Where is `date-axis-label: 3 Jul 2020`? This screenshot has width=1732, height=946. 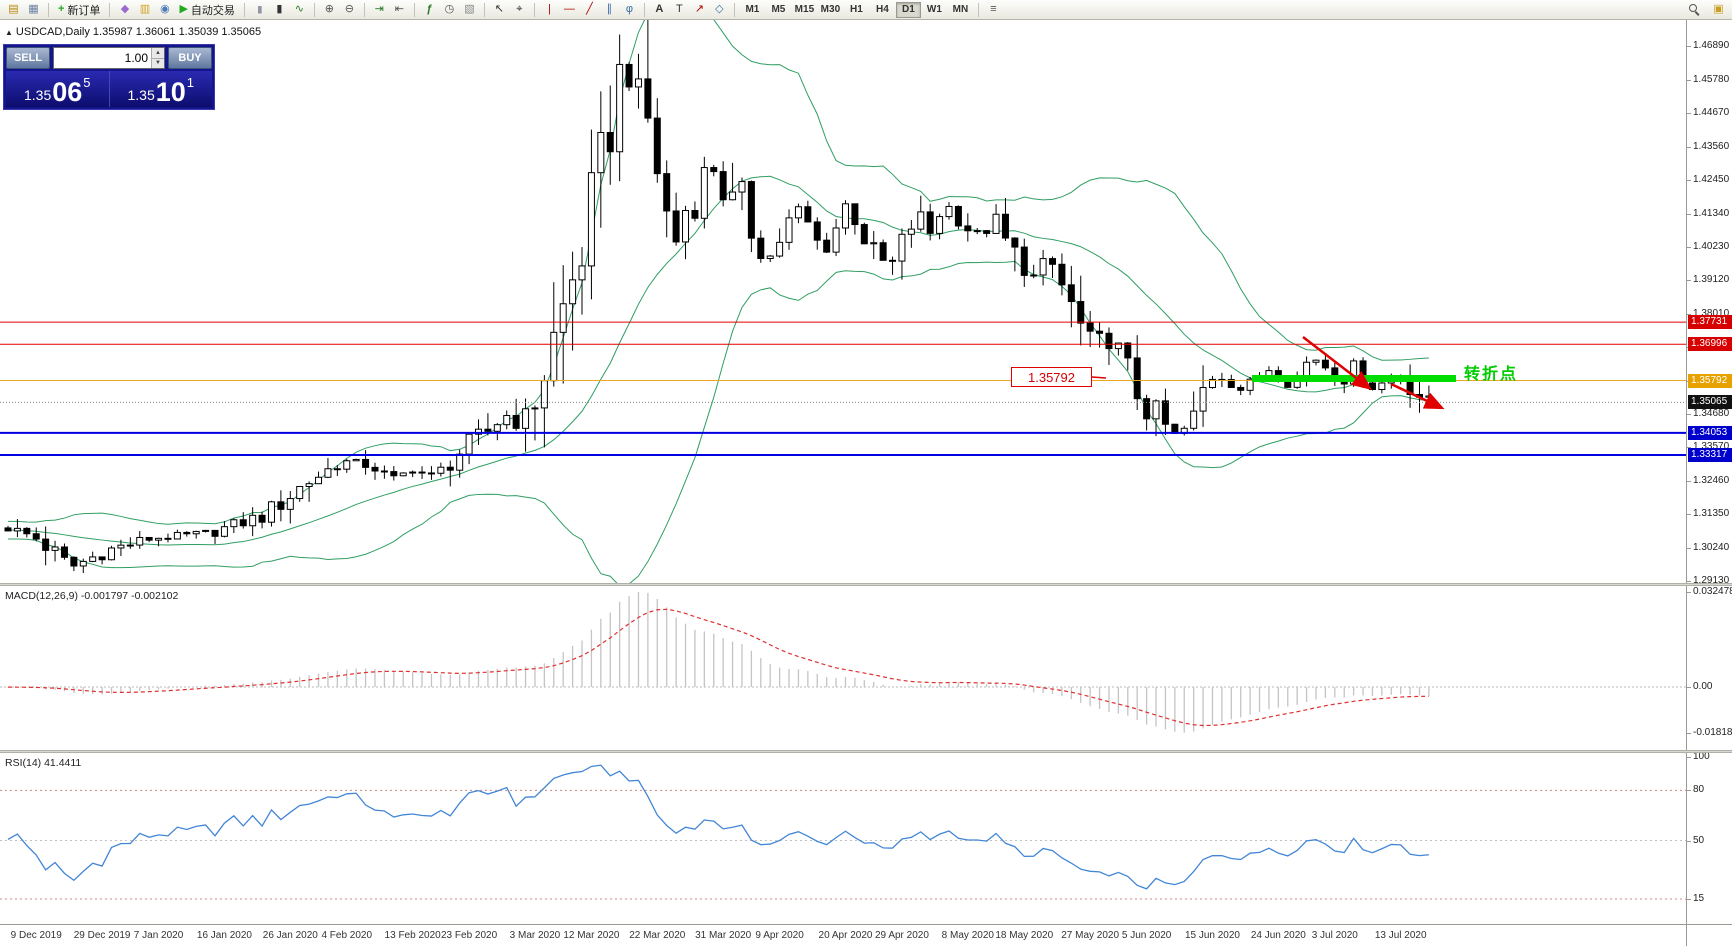
date-axis-label: 3 Jul 2020 is located at coordinates (1334, 935).